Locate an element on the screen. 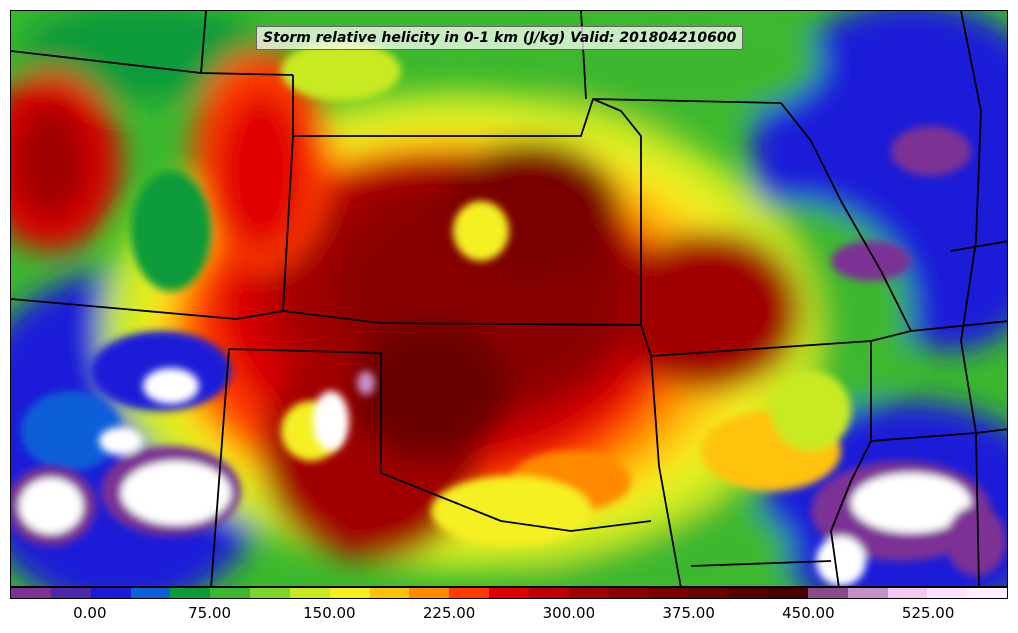  colorbar-tick-label: 525.00 is located at coordinates (928, 613).